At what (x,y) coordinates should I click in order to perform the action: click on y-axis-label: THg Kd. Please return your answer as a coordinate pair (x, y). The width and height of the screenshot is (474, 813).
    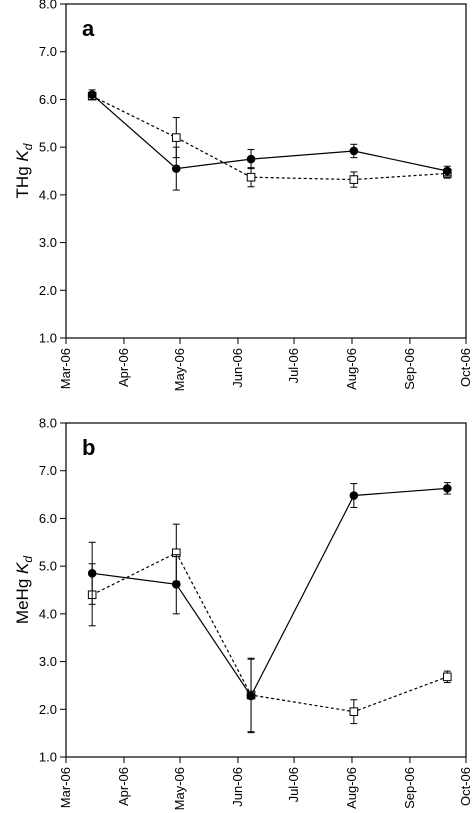
    Looking at the image, I should click on (24, 170).